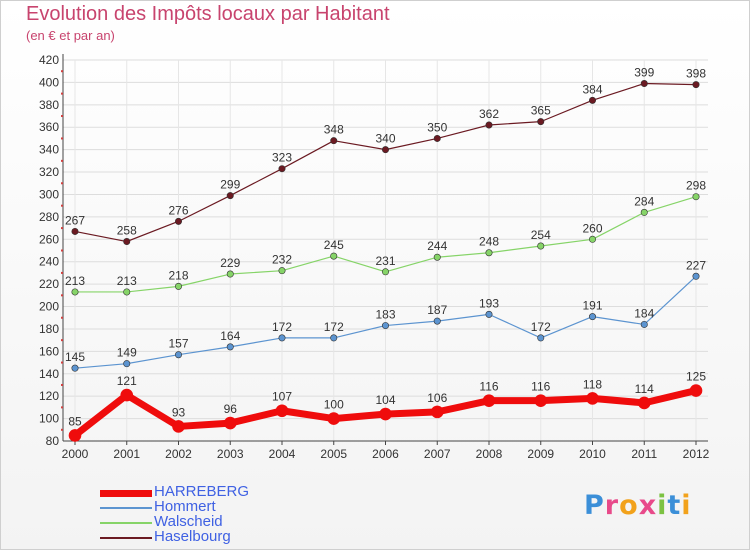 The height and width of the screenshot is (550, 750). I want to click on logo-letter: i, so click(662, 505).